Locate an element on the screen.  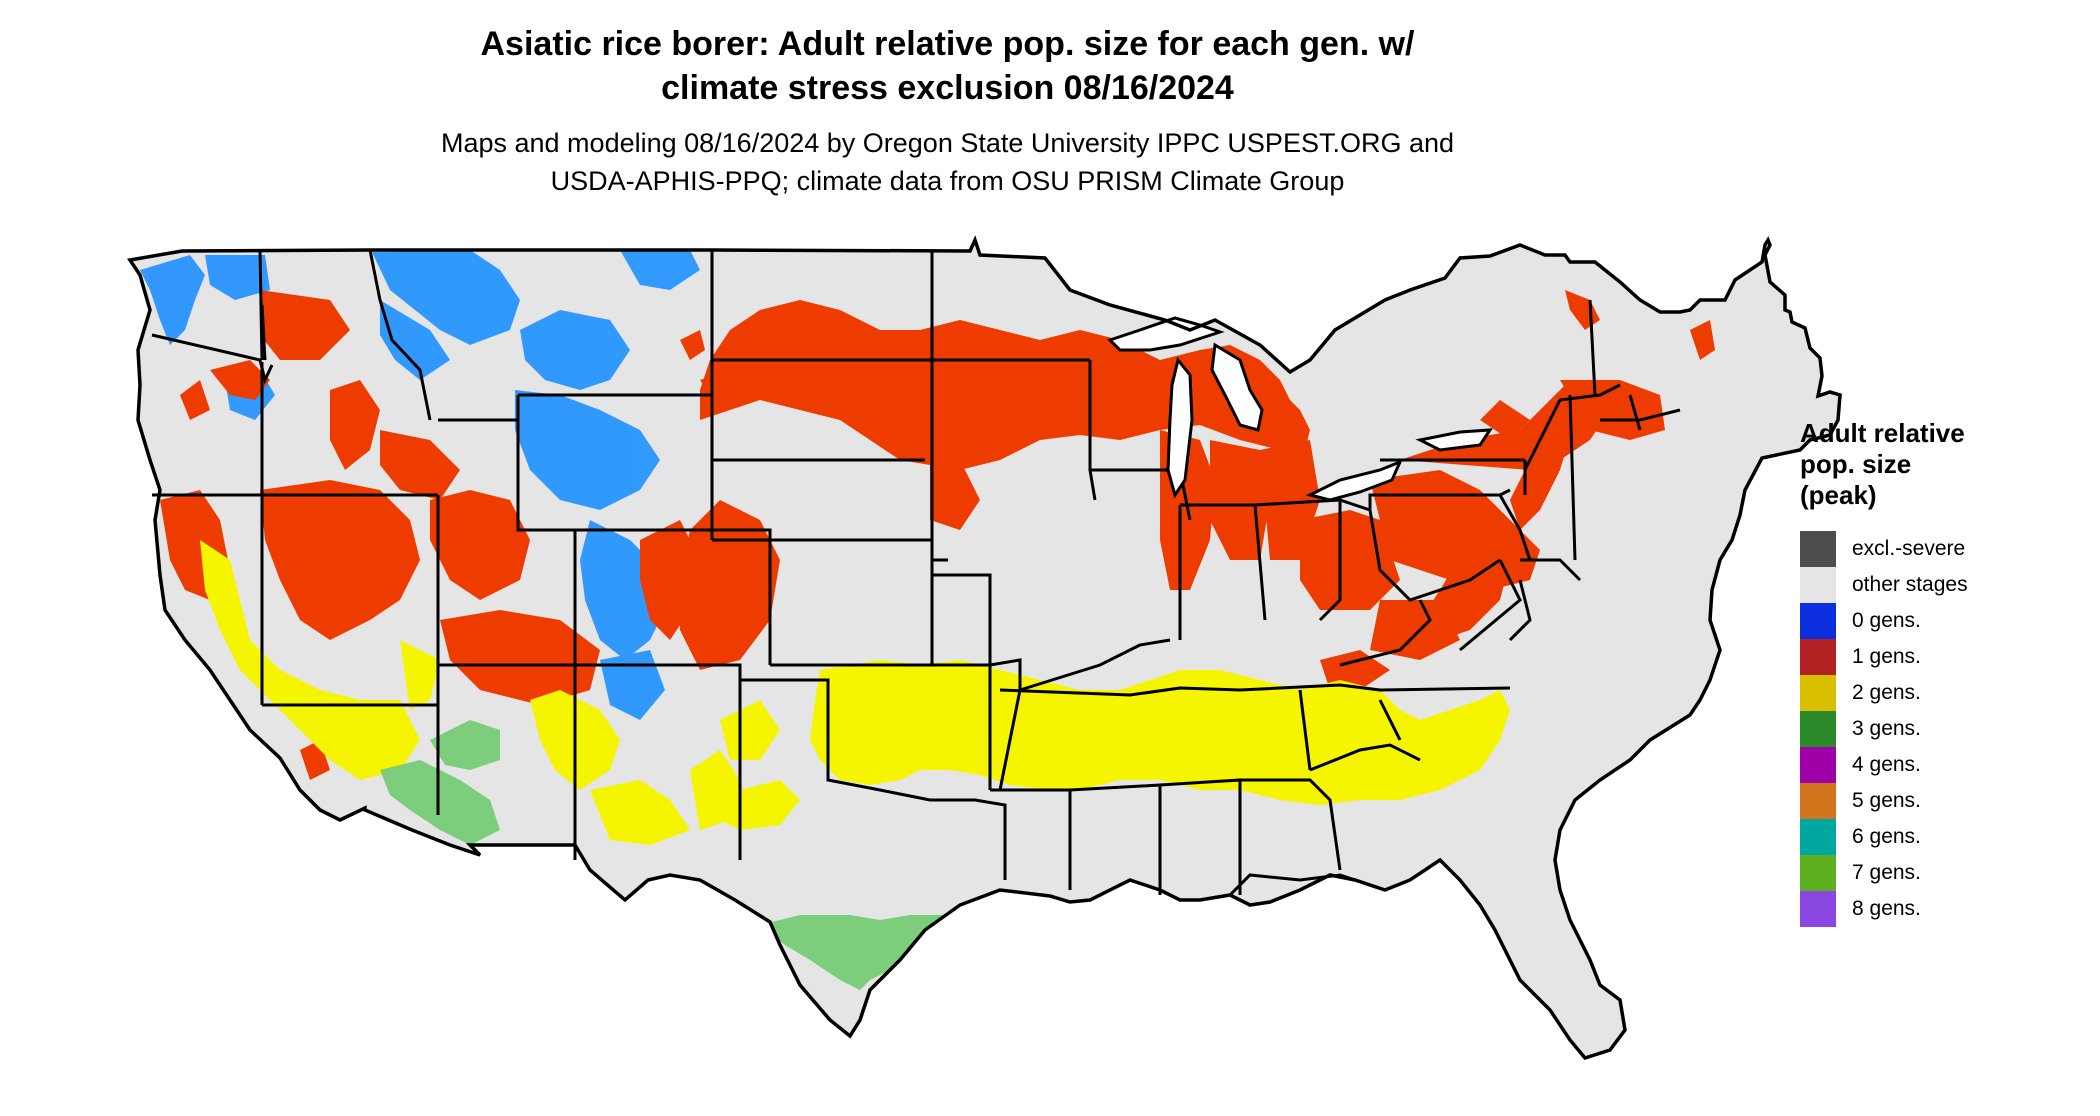
legend-label: other stages is located at coordinates (1910, 584).